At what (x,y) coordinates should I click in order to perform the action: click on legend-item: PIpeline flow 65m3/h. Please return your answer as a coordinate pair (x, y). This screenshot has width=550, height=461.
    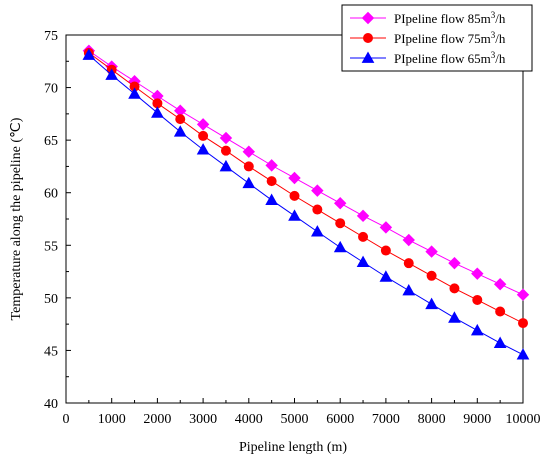
    Looking at the image, I should click on (428, 58).